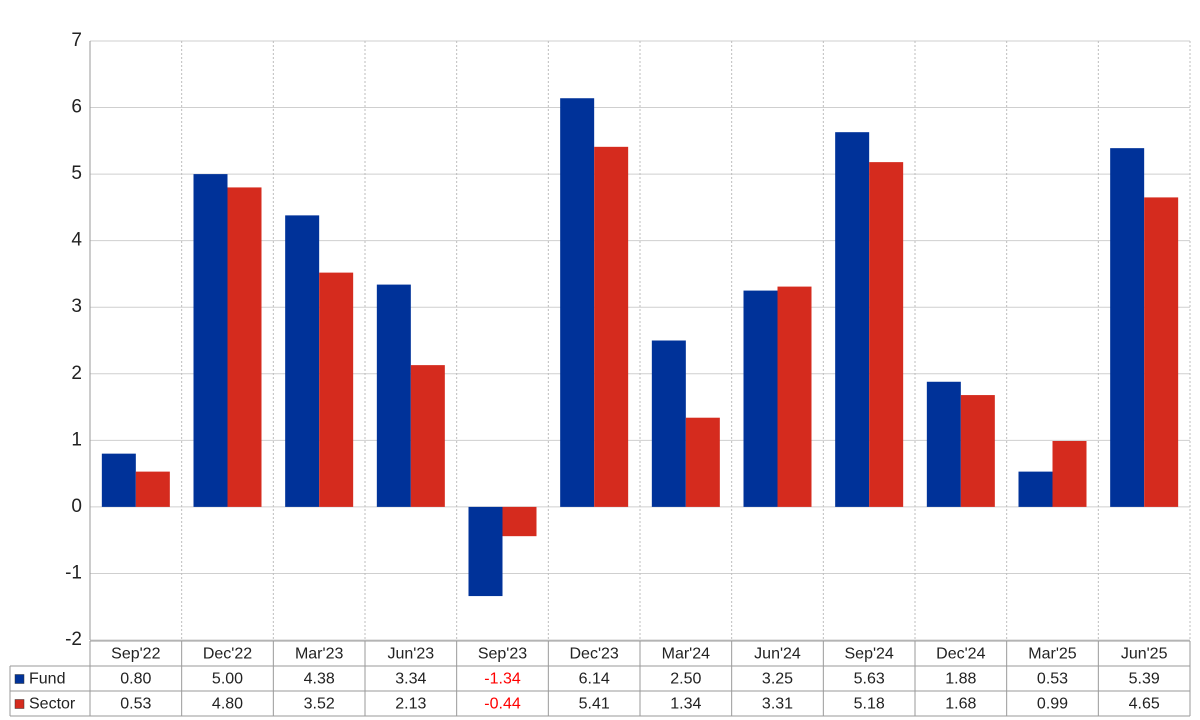 The width and height of the screenshot is (1200, 720). I want to click on y-tick-label: 4, so click(76, 240).